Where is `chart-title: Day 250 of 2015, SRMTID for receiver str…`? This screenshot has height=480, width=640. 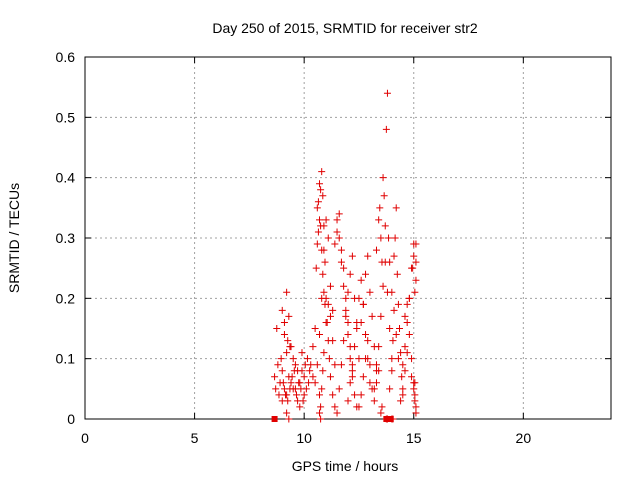 chart-title: Day 250 of 2015, SRMTID for receiver str… is located at coordinates (345, 28).